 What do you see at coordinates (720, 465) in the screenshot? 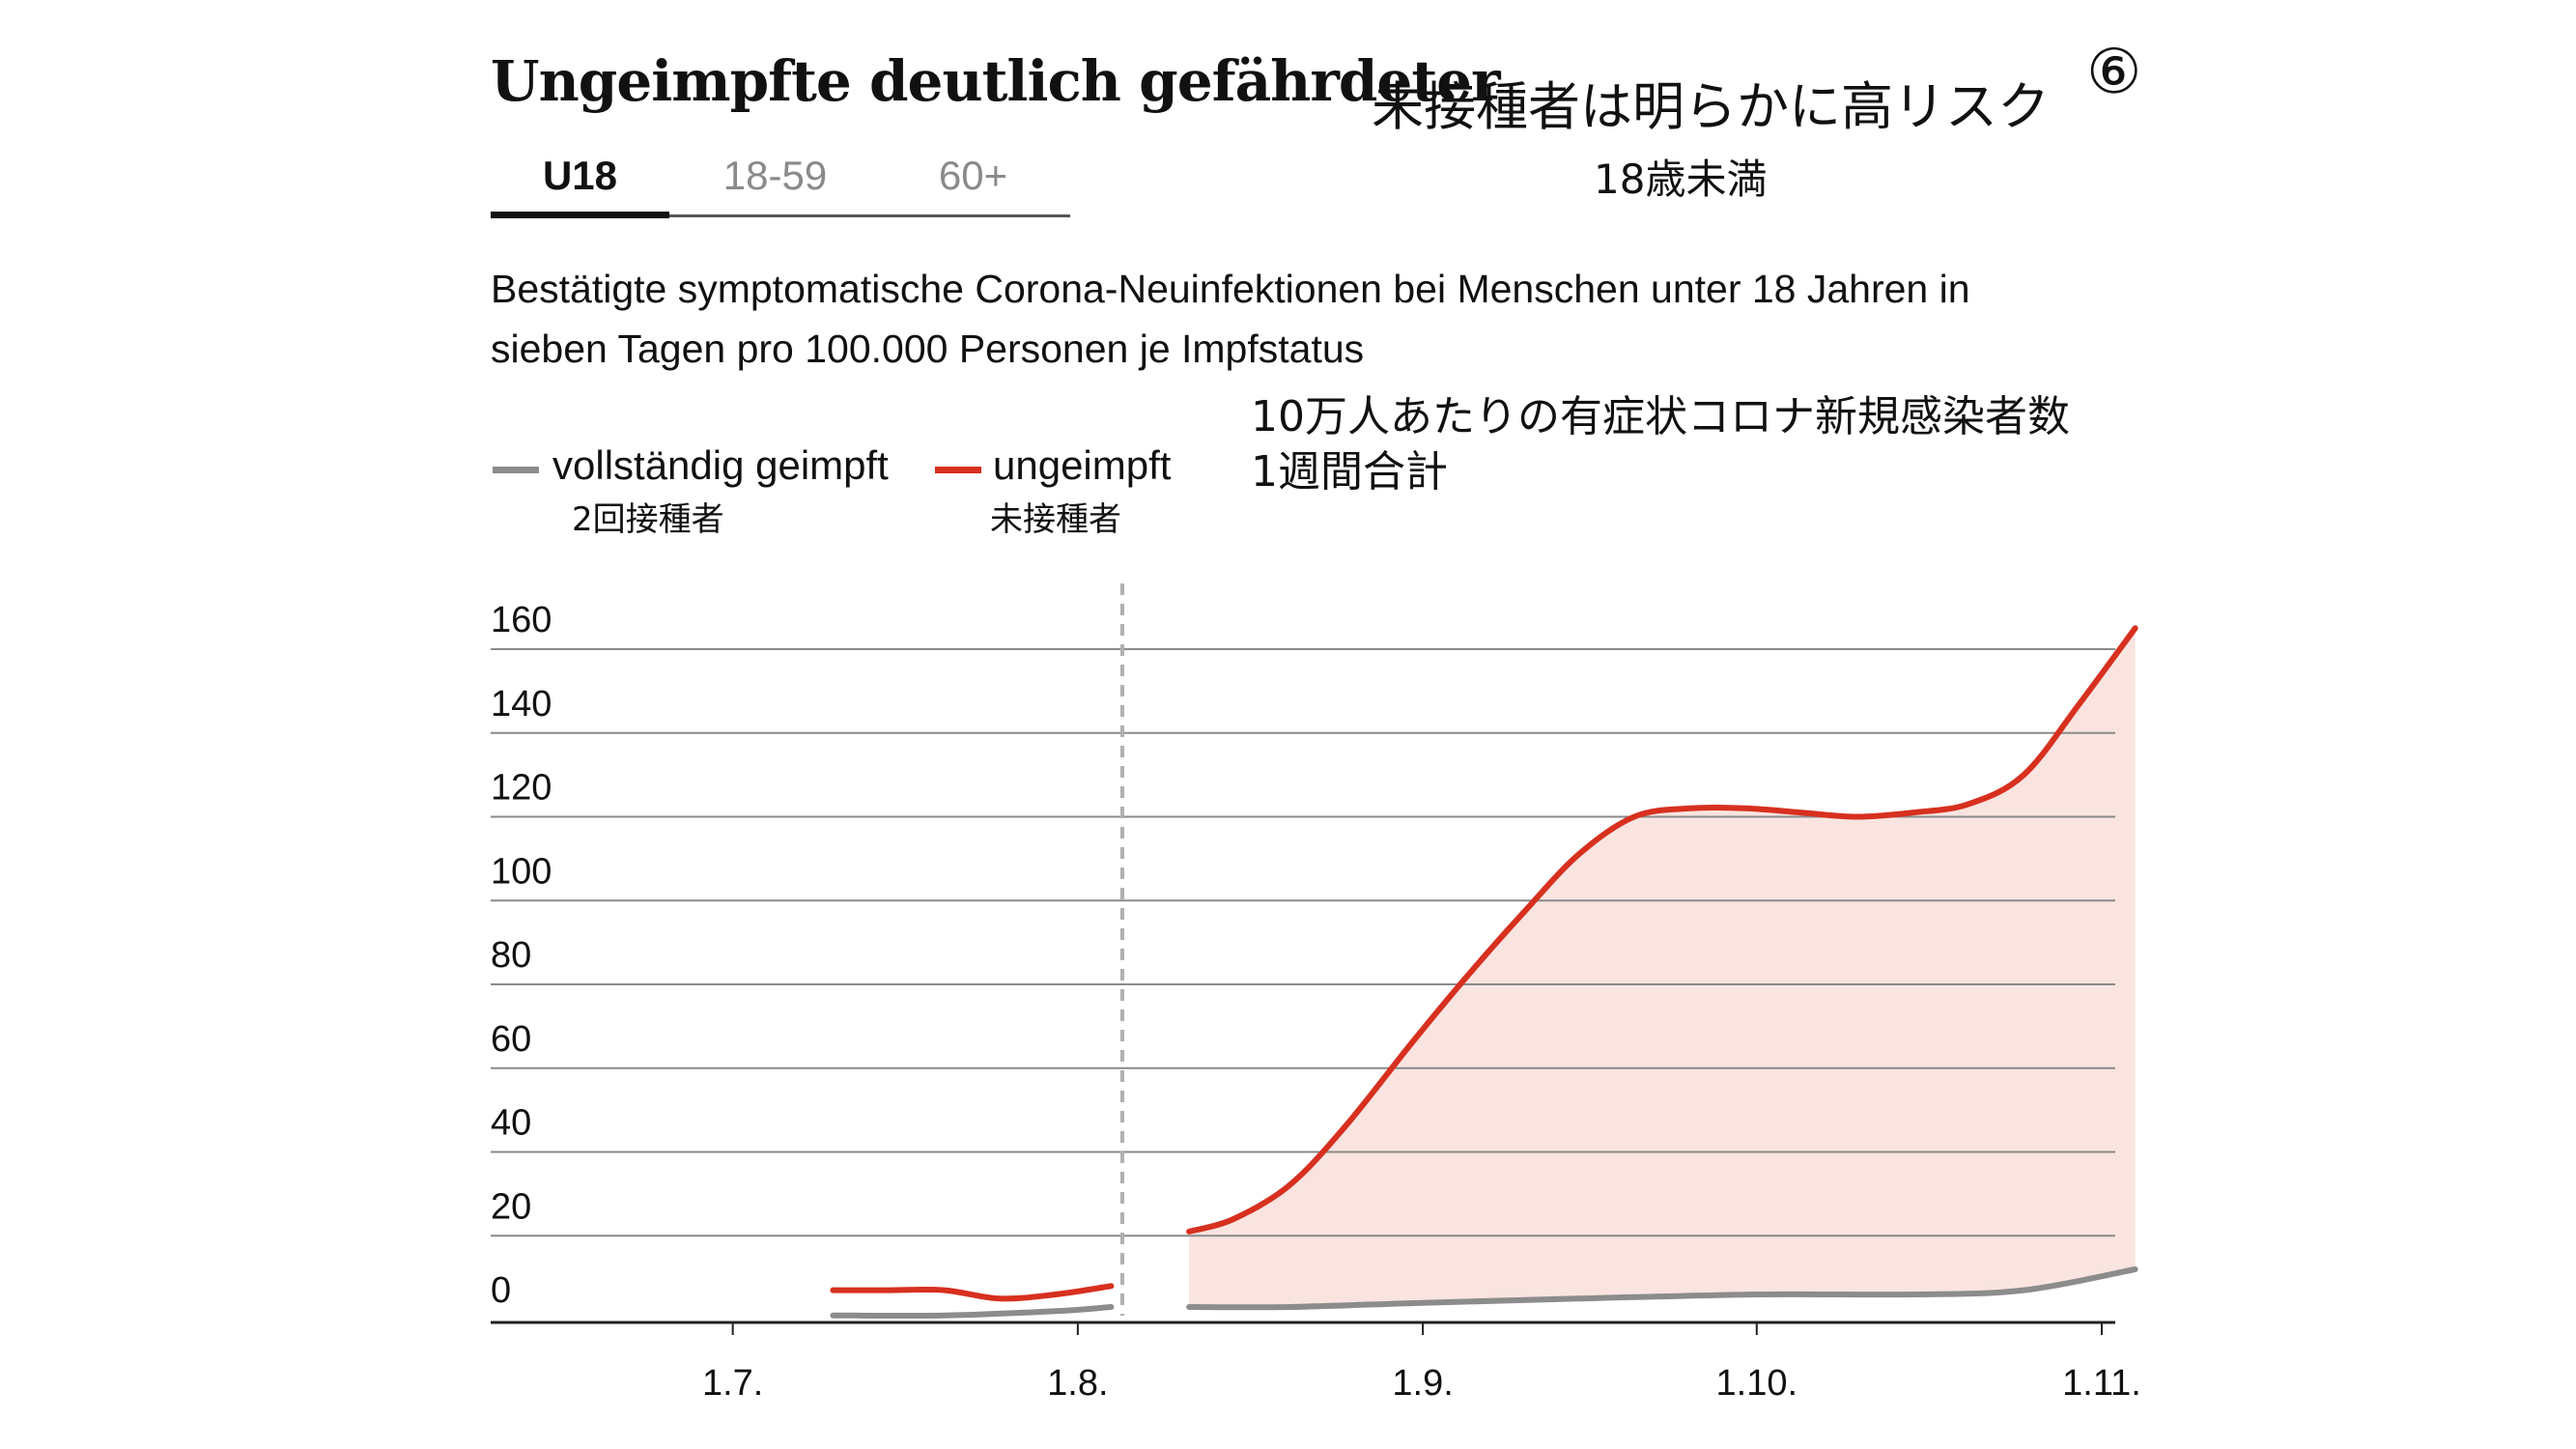
I see `legend-label-vaccinated: vollständig geimpft` at bounding box center [720, 465].